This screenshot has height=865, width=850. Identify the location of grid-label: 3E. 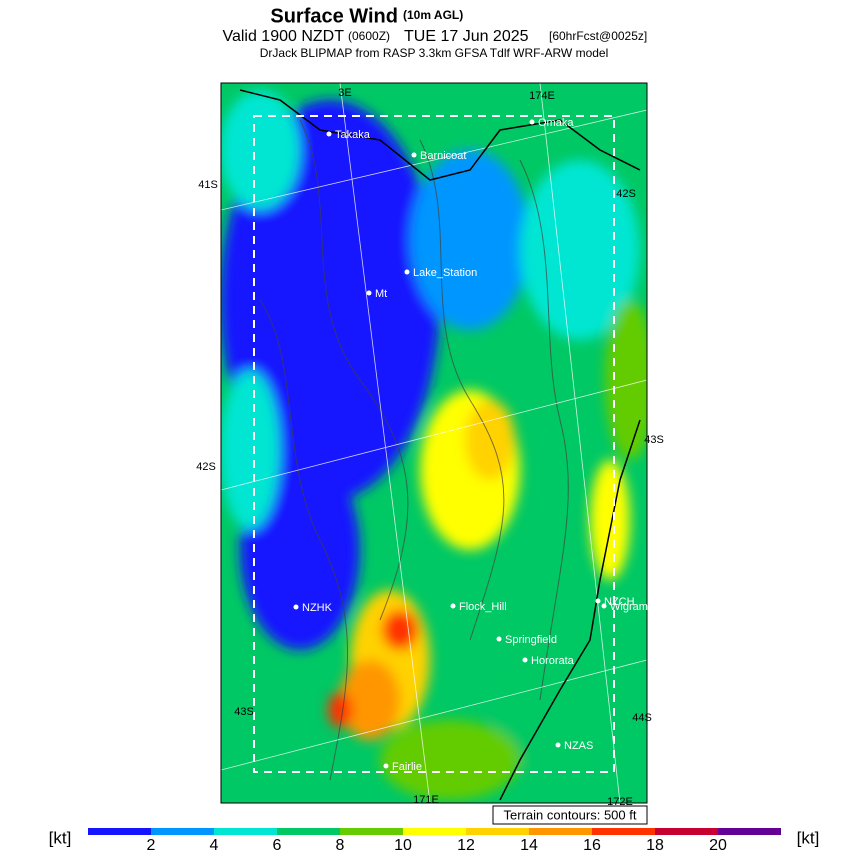
(344, 93).